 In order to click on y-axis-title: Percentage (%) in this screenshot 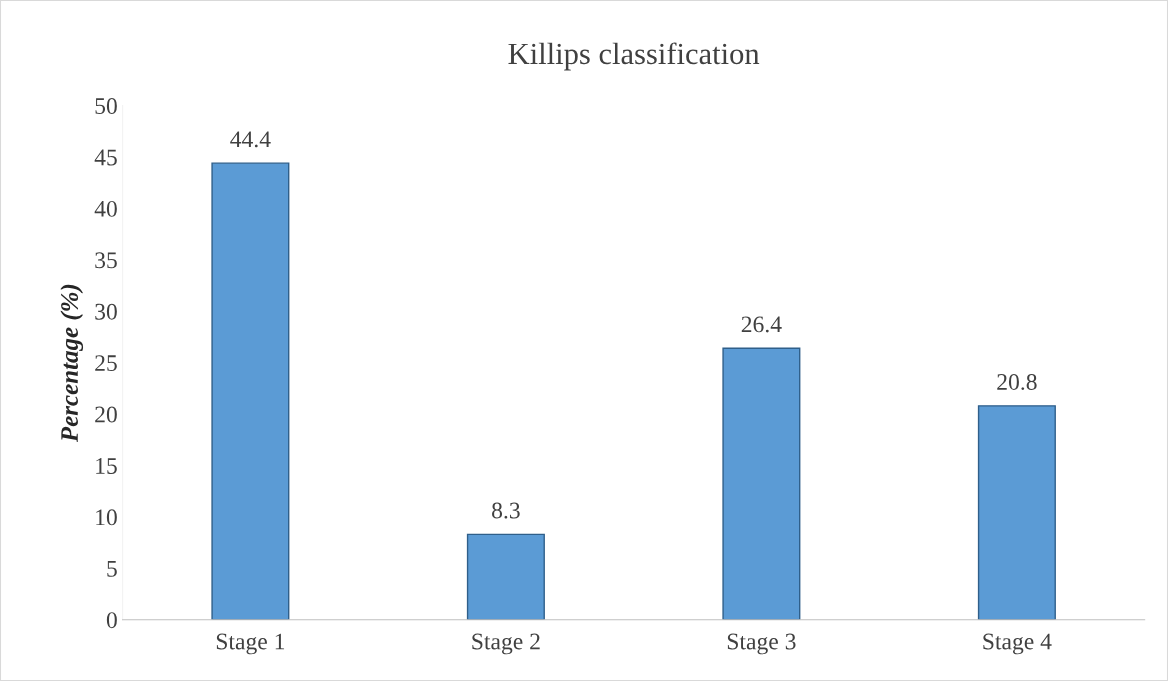, I will do `click(72, 363)`.